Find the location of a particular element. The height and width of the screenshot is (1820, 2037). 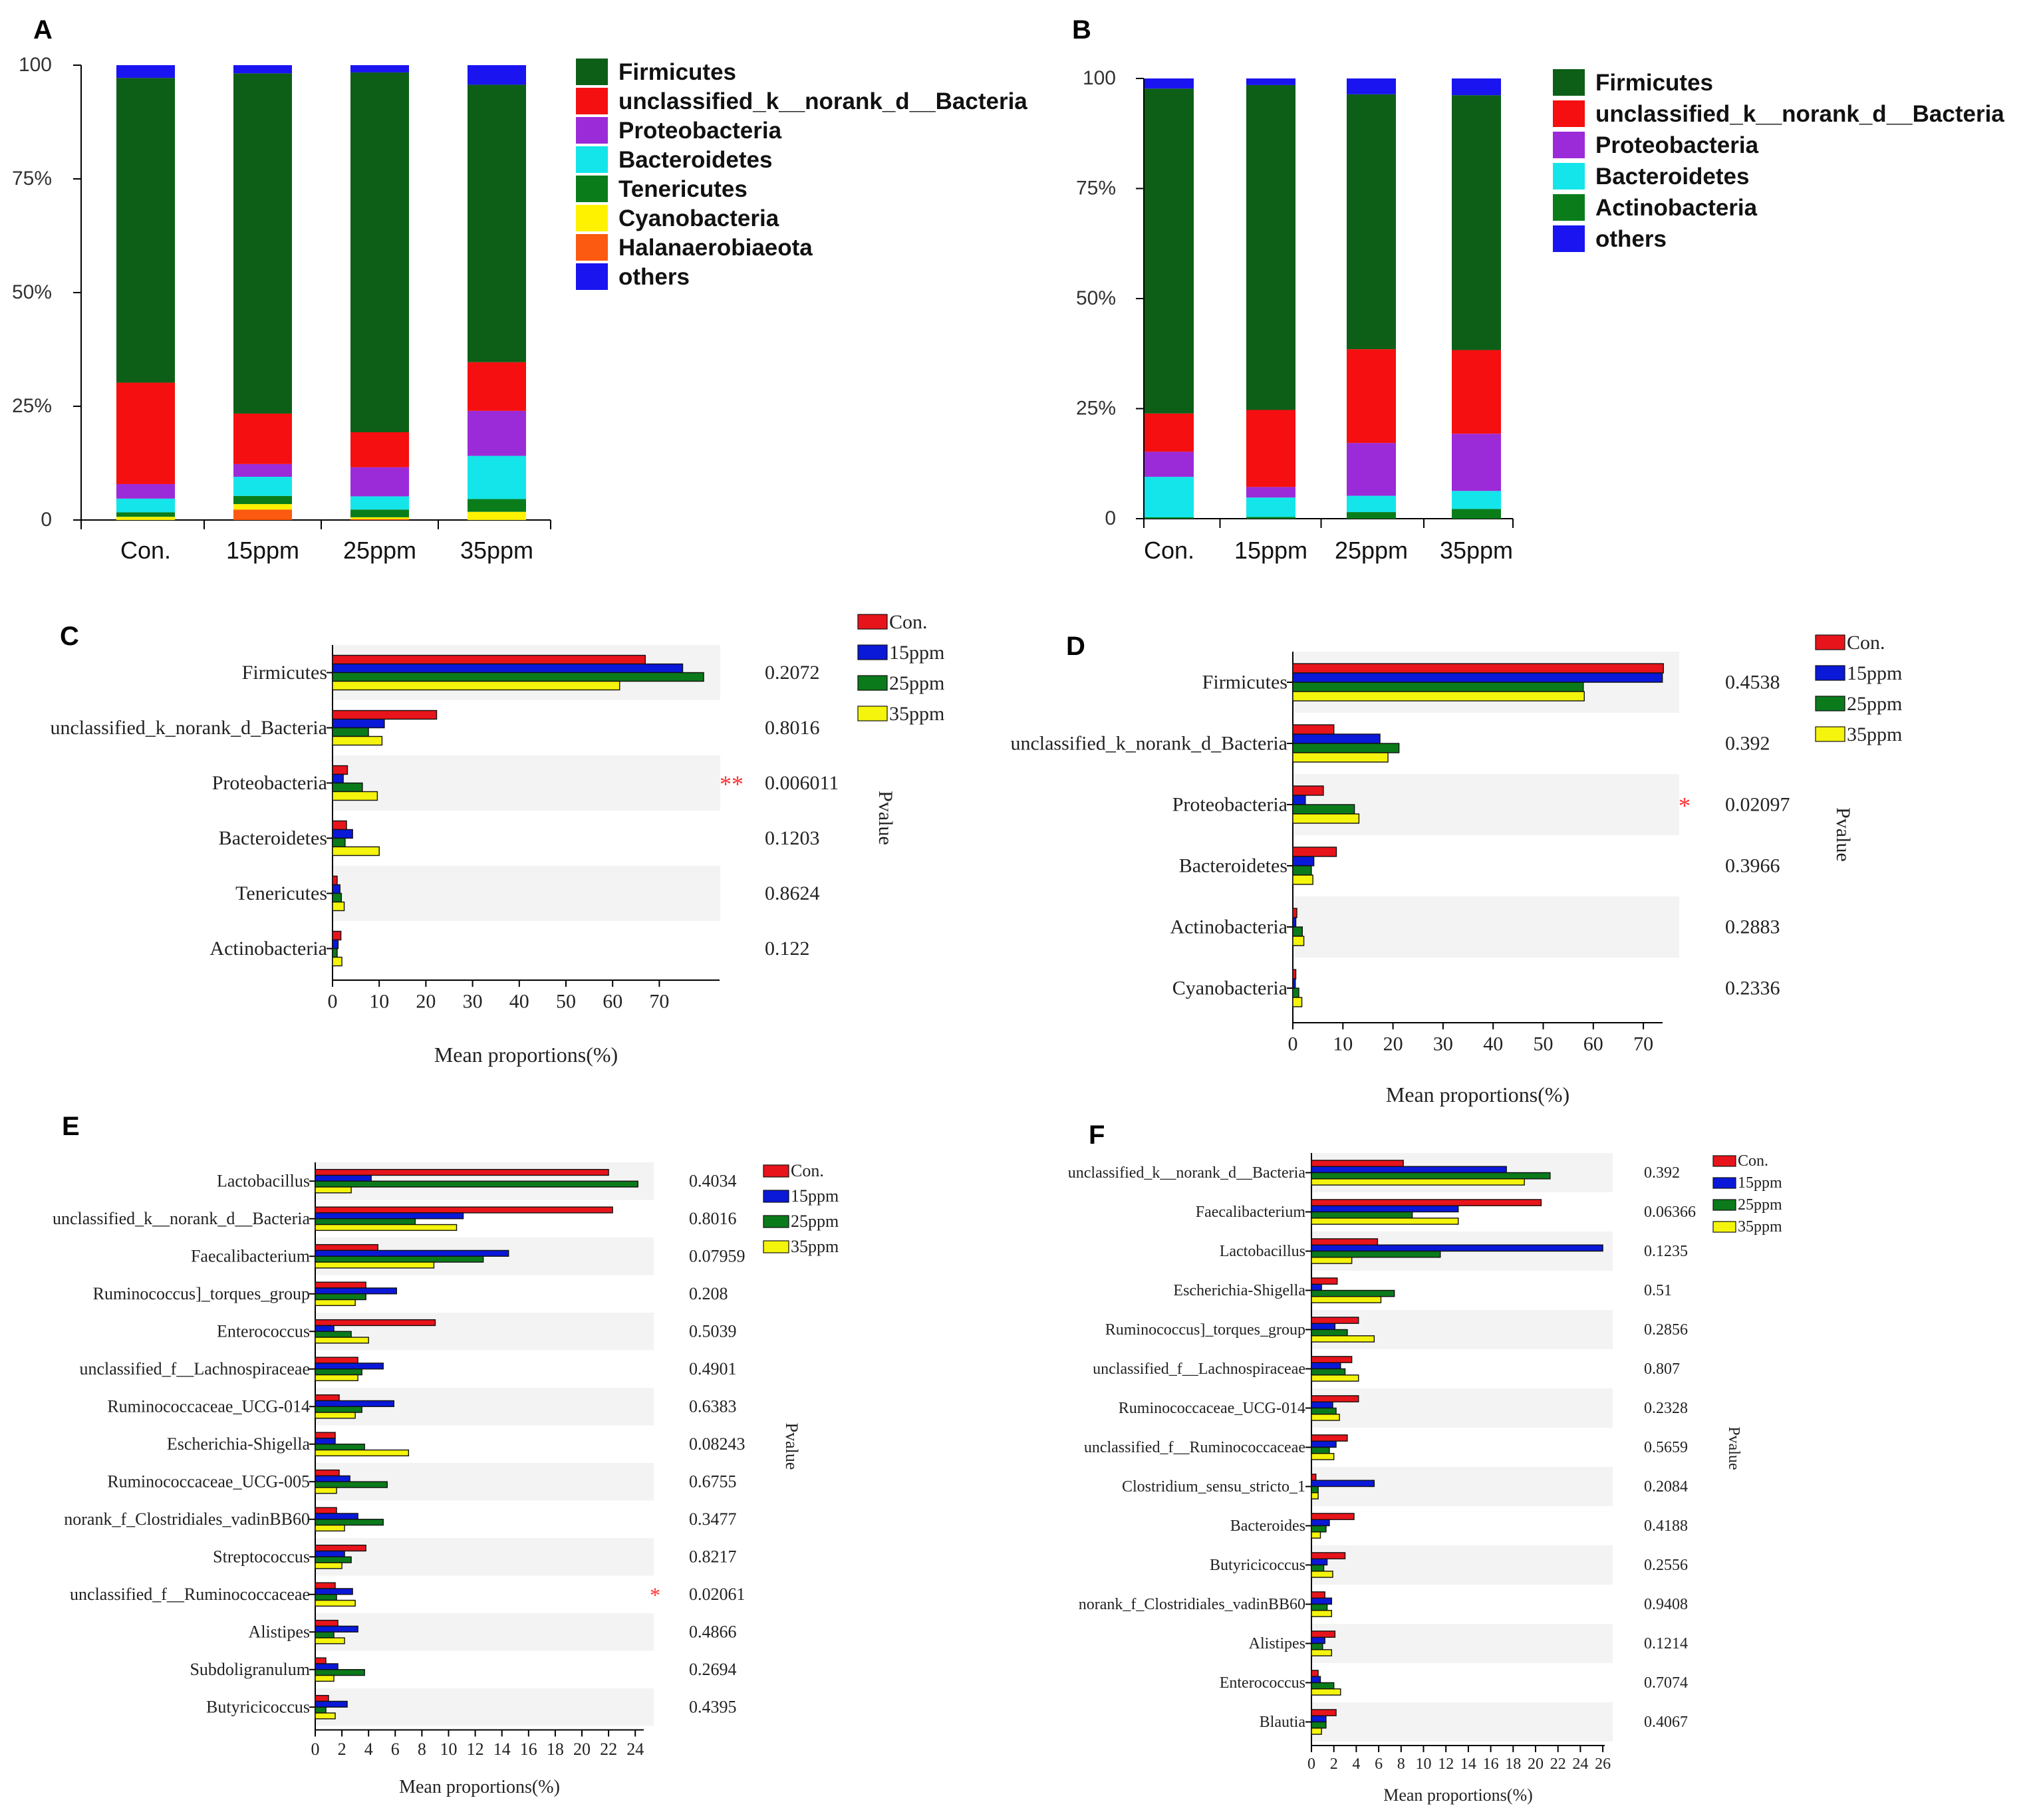

legend-label: unclassified_k__norank_d__Bacteria is located at coordinates (822, 101).